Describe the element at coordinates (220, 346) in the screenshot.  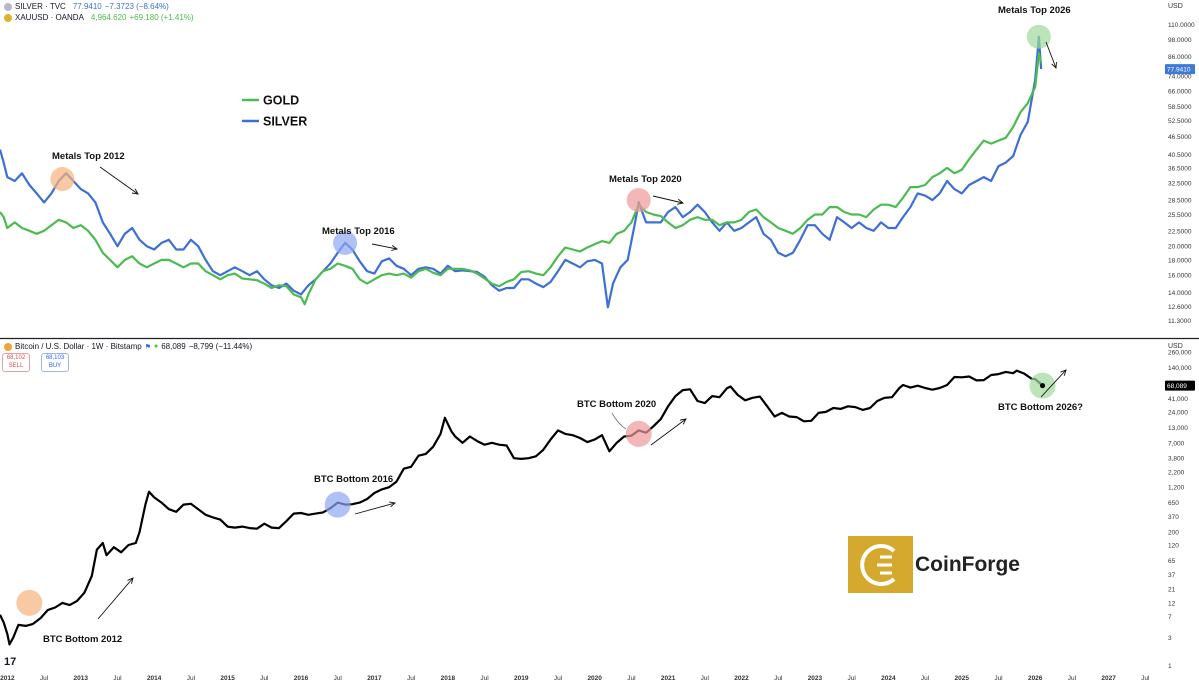
I see `btc-change: −8,799 (−11.44%)` at that location.